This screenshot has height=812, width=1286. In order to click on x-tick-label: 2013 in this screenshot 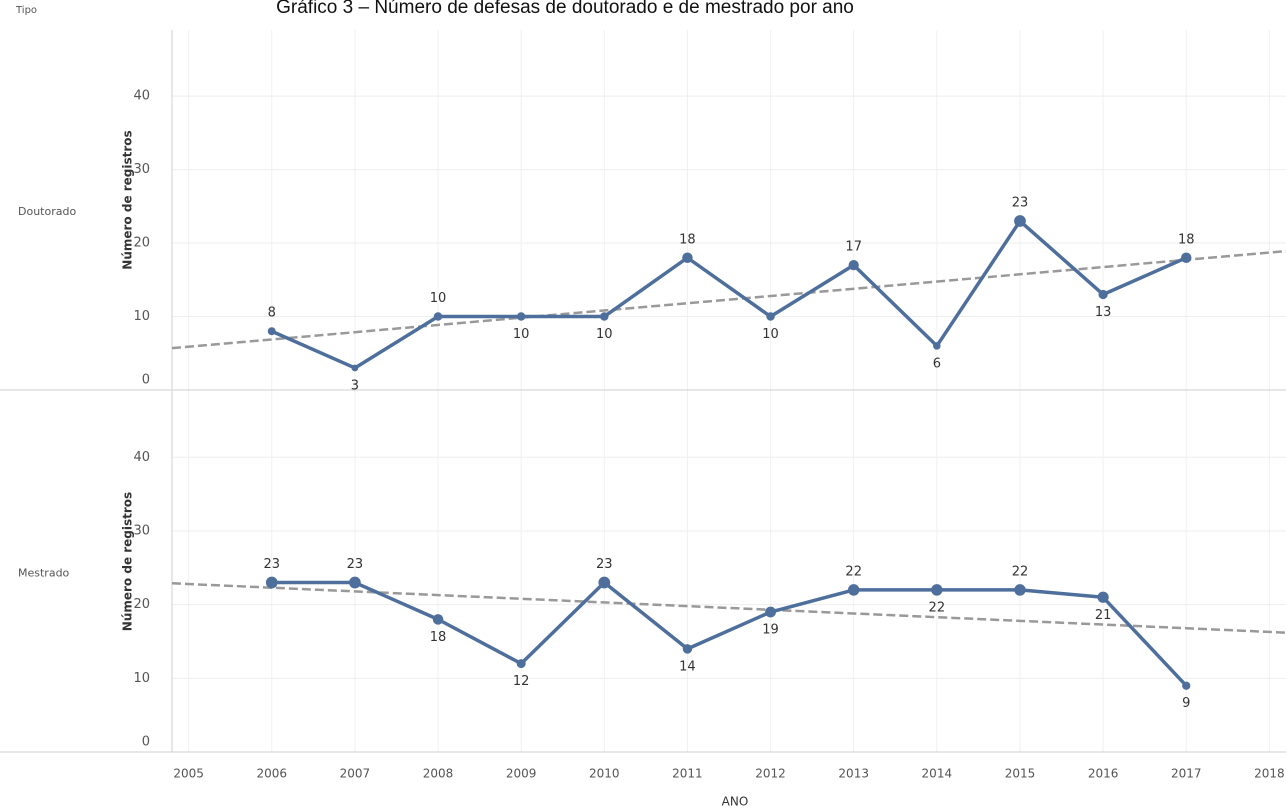, I will do `click(853, 774)`.